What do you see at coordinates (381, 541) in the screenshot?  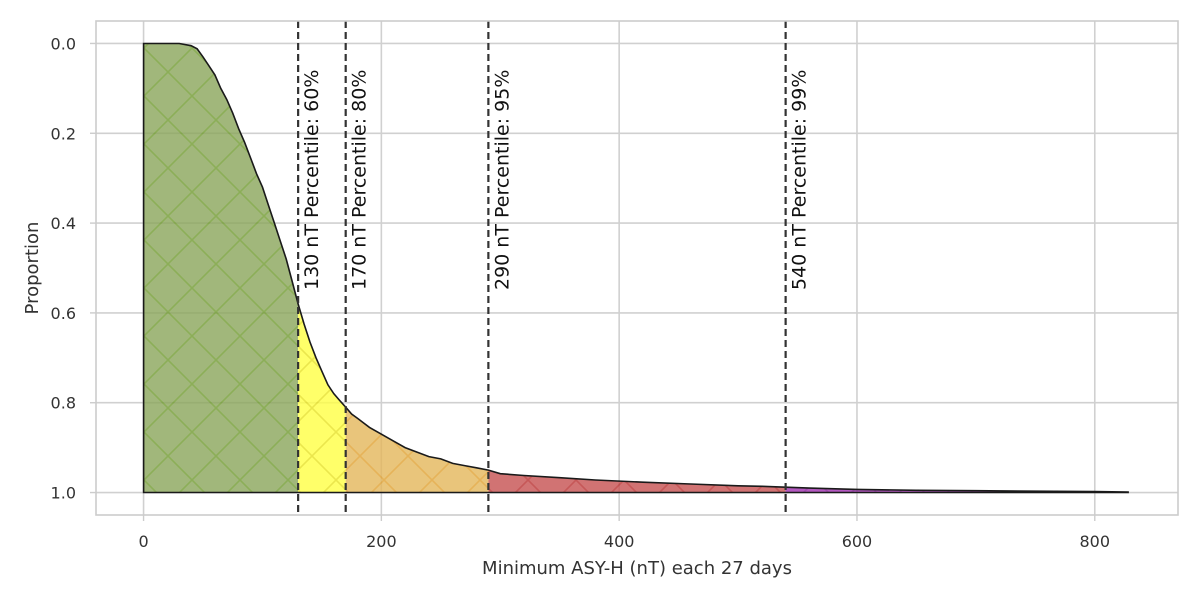 I see `x-tick-label: 200` at bounding box center [381, 541].